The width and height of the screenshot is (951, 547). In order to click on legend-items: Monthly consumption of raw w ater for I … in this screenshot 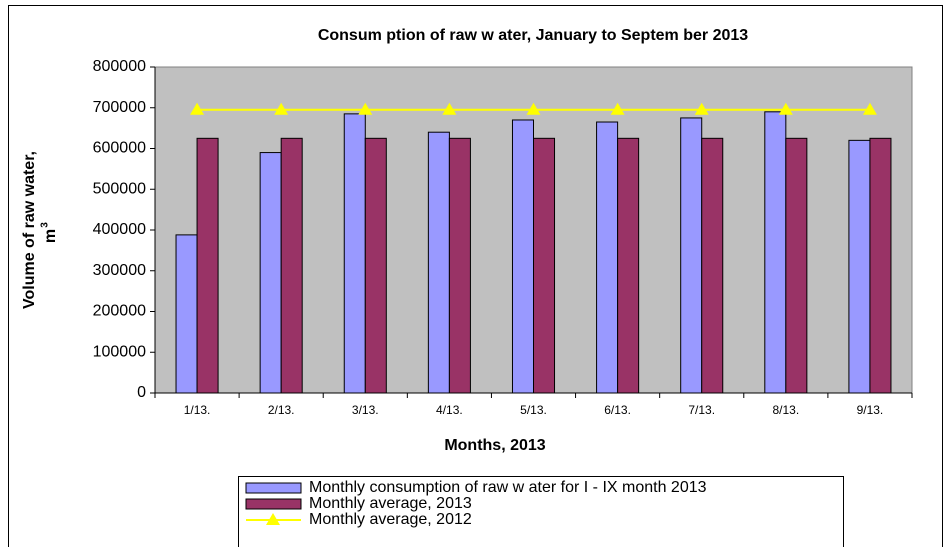, I will do `click(476, 503)`.